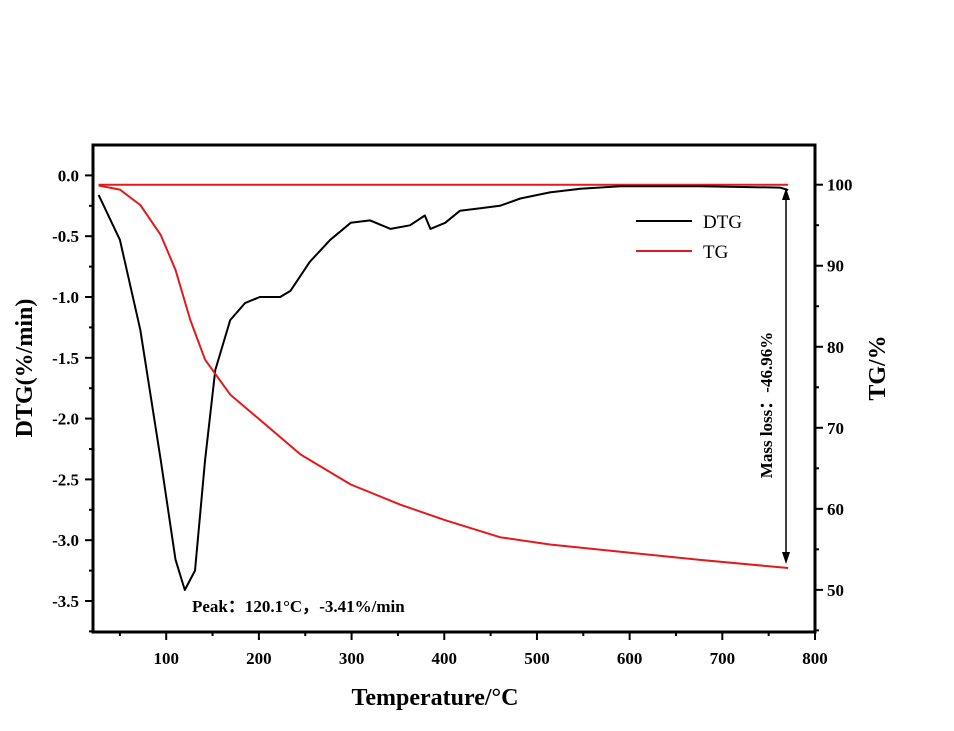  I want to click on y-axis-label-right: TG/%, so click(878, 367).